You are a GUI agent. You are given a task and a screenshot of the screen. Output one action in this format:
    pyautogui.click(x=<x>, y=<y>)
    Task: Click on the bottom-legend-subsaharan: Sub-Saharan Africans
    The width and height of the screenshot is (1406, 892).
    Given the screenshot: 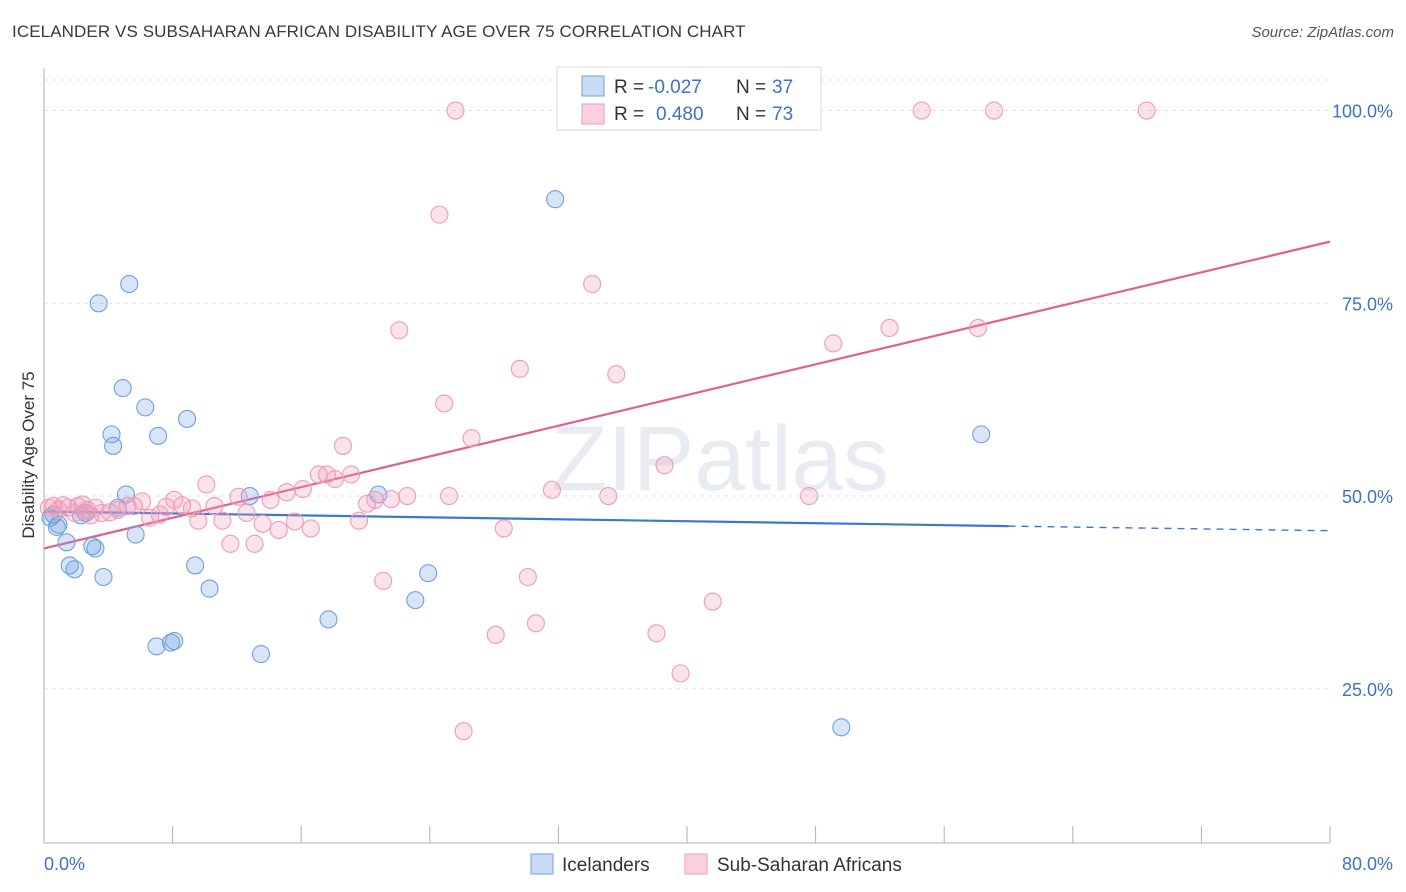 What is the action you would take?
    pyautogui.click(x=809, y=865)
    